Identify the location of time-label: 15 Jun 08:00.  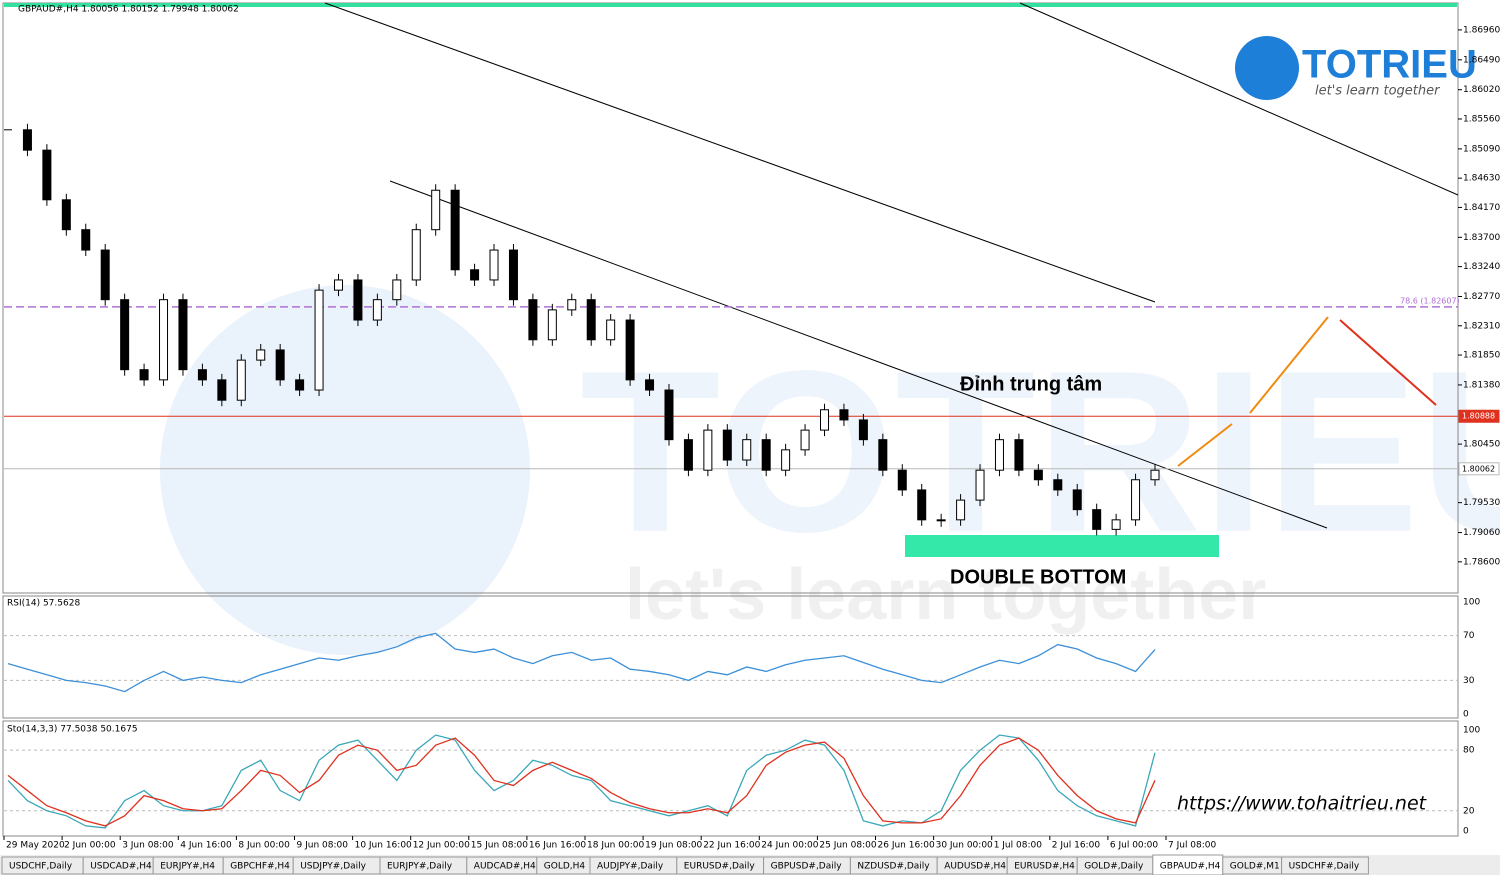
(499, 846).